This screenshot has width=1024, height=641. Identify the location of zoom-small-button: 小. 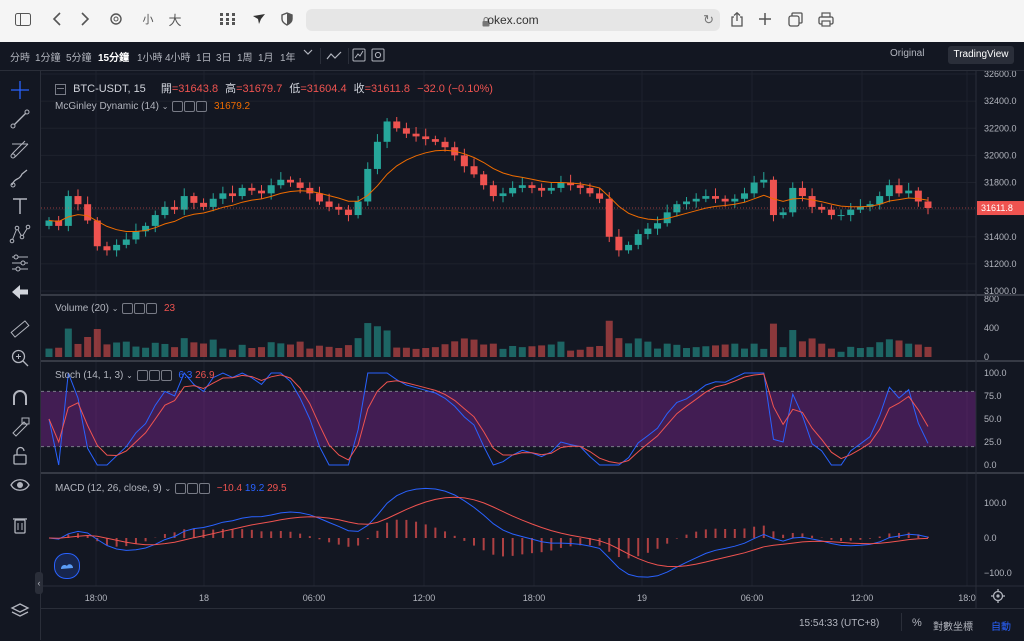
(148, 20).